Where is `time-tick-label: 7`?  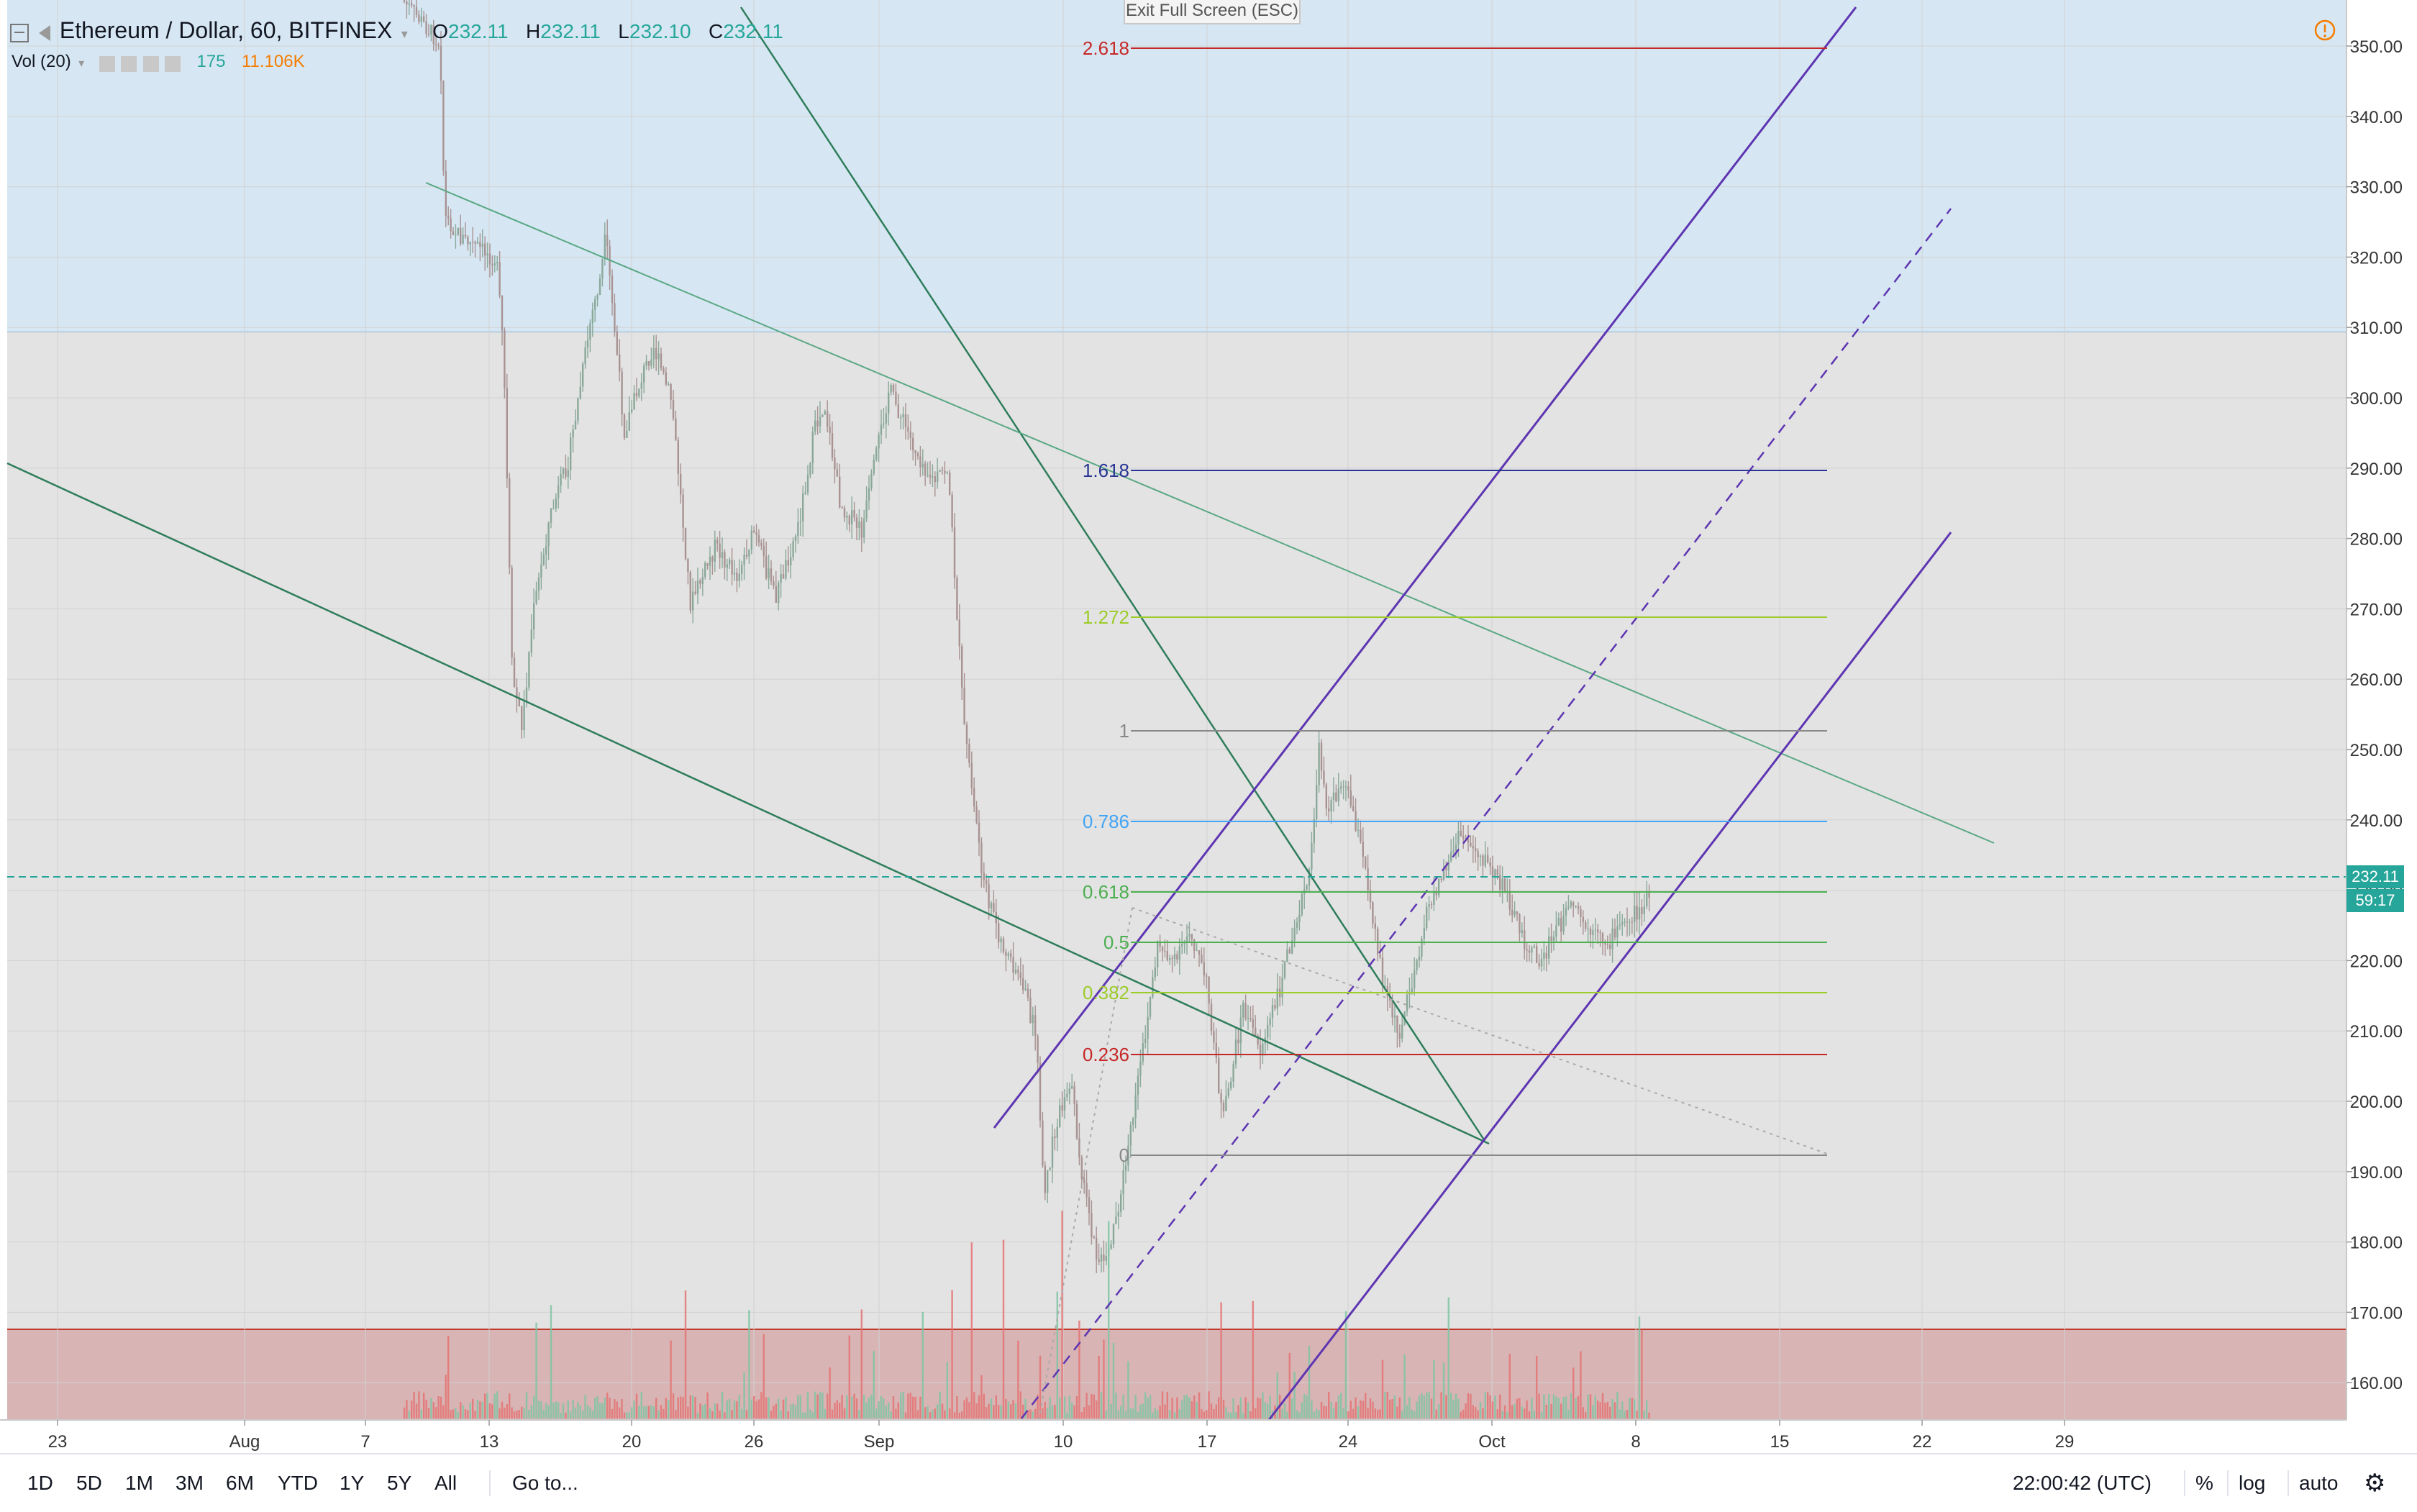 time-tick-label: 7 is located at coordinates (365, 1442).